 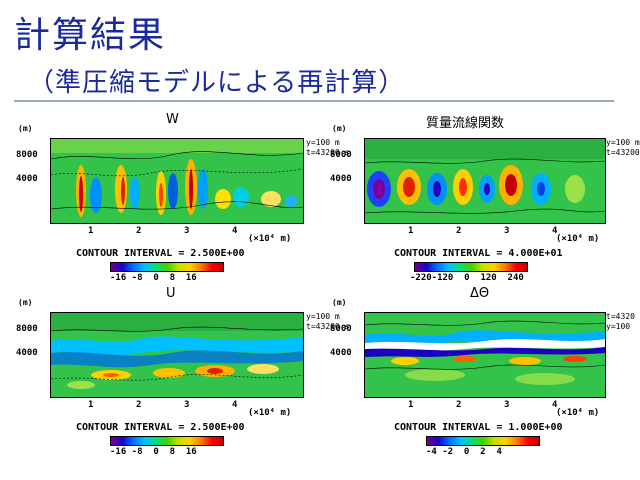 I want to click on contour-plot-u, so click(x=177, y=355).